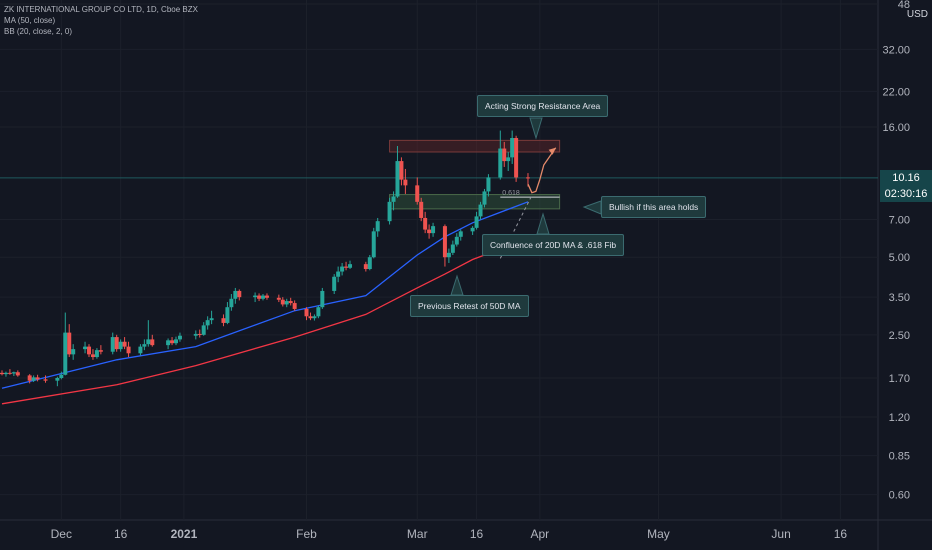  Describe the element at coordinates (917, 14) in the screenshot. I see `currency-label: USD` at that location.